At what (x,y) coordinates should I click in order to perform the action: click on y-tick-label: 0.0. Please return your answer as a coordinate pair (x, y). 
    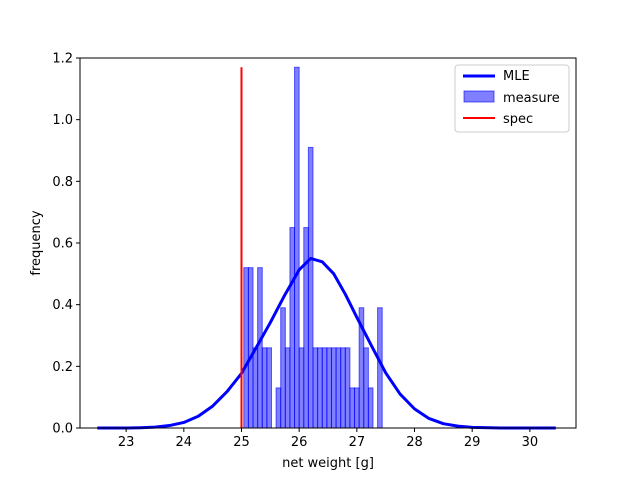
    Looking at the image, I should click on (62, 429).